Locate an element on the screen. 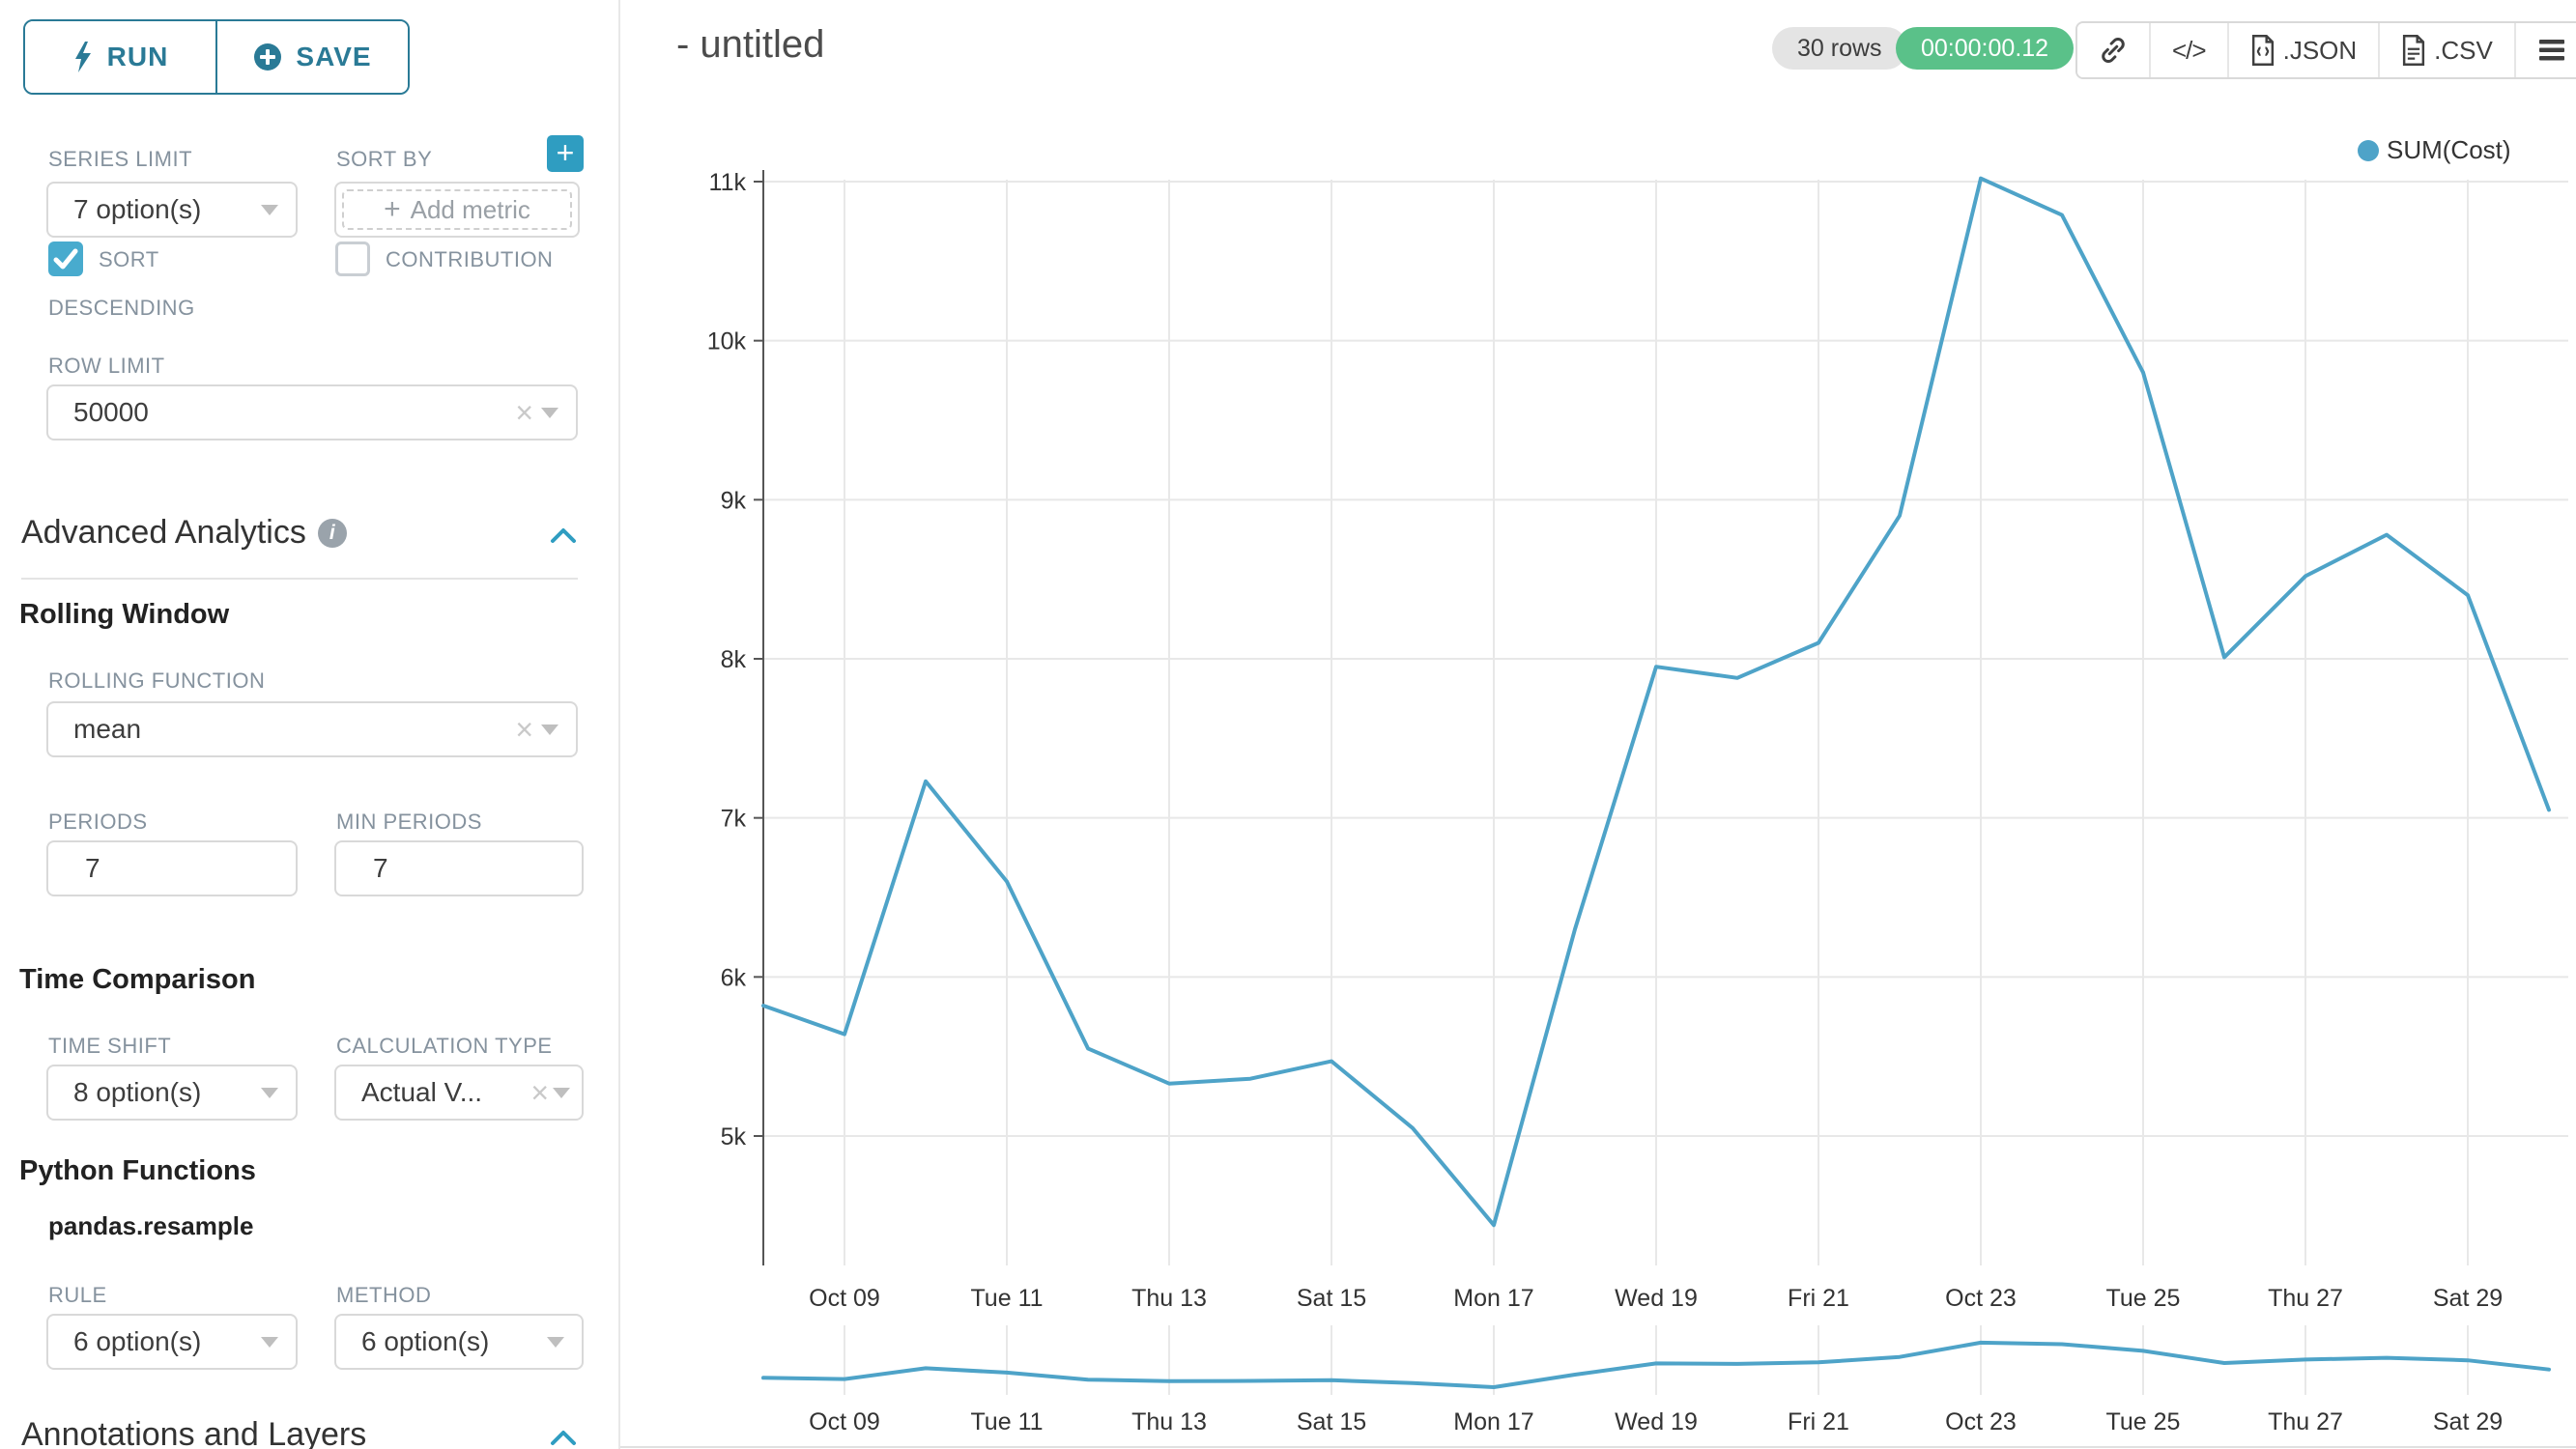 The height and width of the screenshot is (1449, 2576). series-limit-select: 7 option(s) is located at coordinates (172, 210).